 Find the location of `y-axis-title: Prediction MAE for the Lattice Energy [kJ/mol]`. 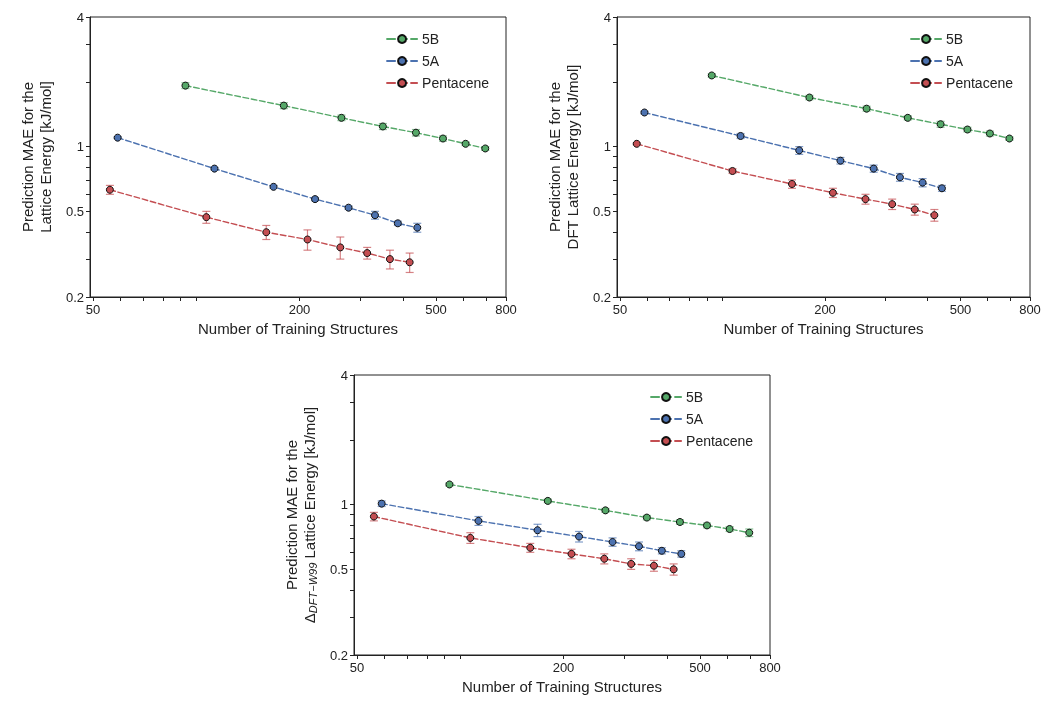

y-axis-title: Prediction MAE for the Lattice Energy [kJ/mol] is located at coordinates (36, 157).